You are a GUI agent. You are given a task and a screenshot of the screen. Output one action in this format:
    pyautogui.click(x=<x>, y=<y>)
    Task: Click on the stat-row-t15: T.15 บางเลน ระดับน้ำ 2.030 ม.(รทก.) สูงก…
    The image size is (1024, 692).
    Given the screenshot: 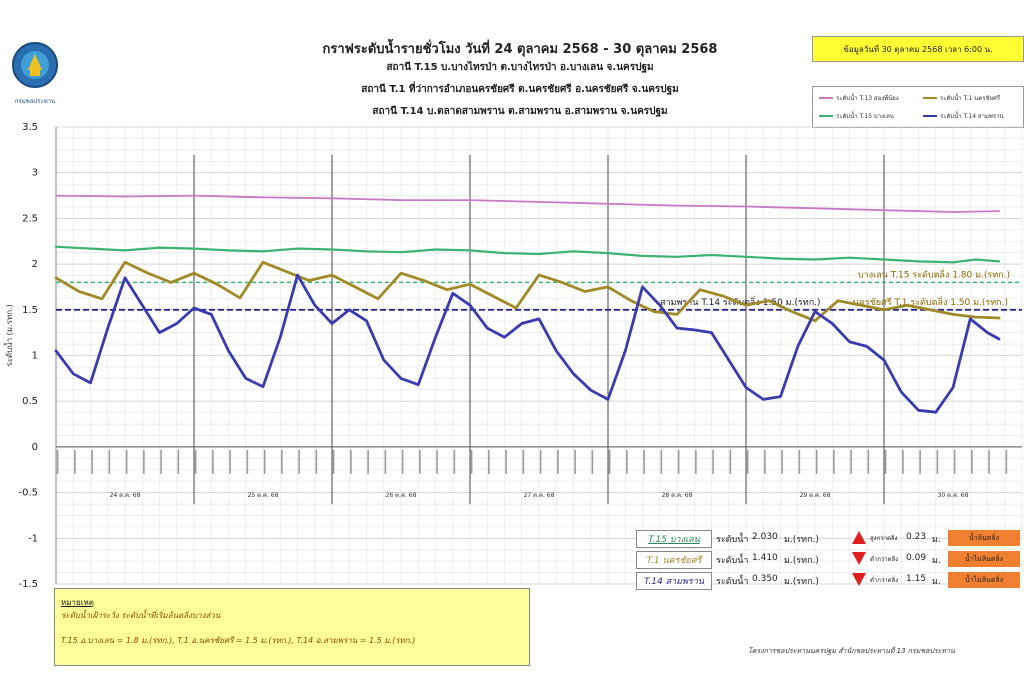 What is the action you would take?
    pyautogui.click(x=829, y=539)
    